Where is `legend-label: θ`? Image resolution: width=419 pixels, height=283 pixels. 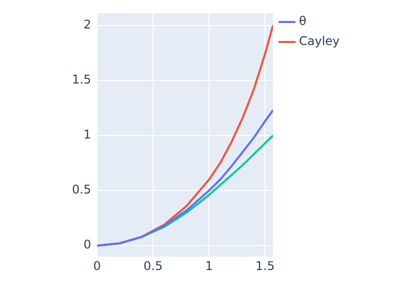 legend-label: θ is located at coordinates (302, 21).